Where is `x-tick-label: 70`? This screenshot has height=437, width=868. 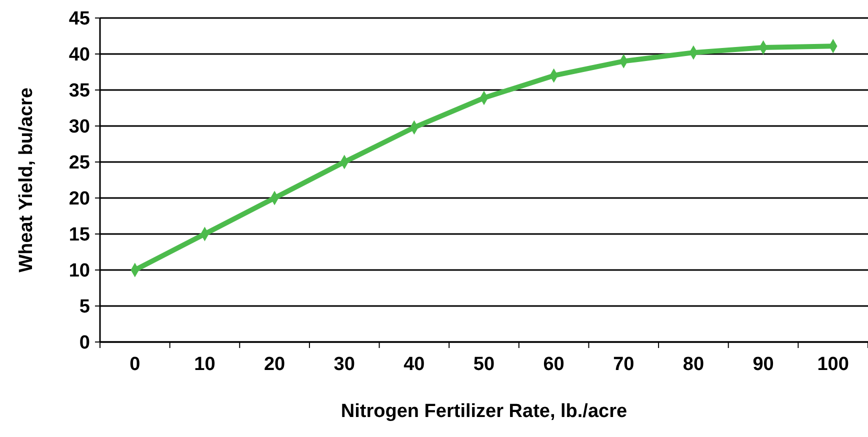
x-tick-label: 70 is located at coordinates (623, 364).